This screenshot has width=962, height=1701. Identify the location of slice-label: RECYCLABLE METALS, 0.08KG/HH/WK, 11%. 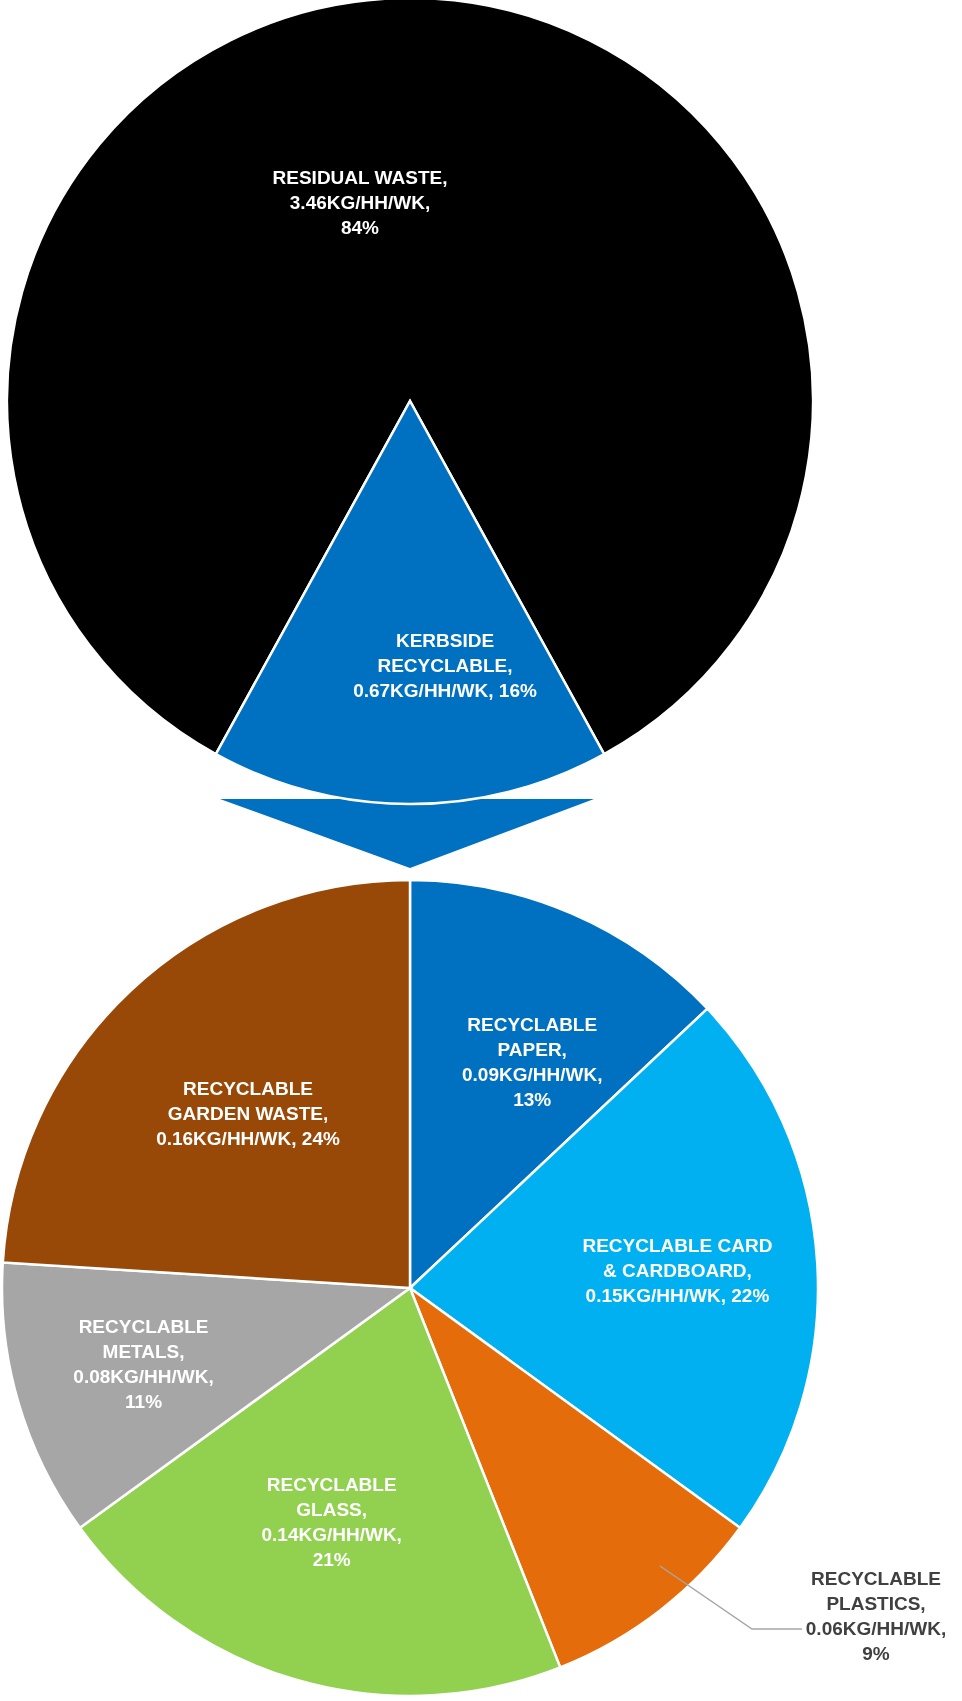
(143, 1363).